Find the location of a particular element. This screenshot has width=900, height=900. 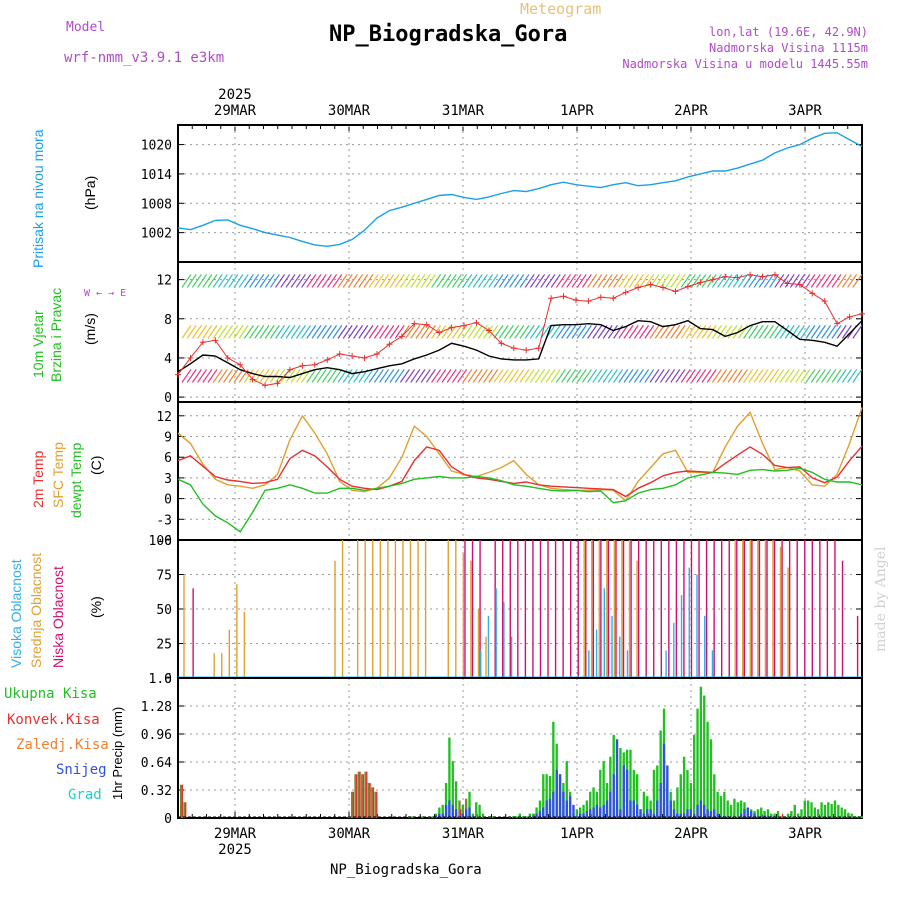

t2m-line is located at coordinates (520, 471).